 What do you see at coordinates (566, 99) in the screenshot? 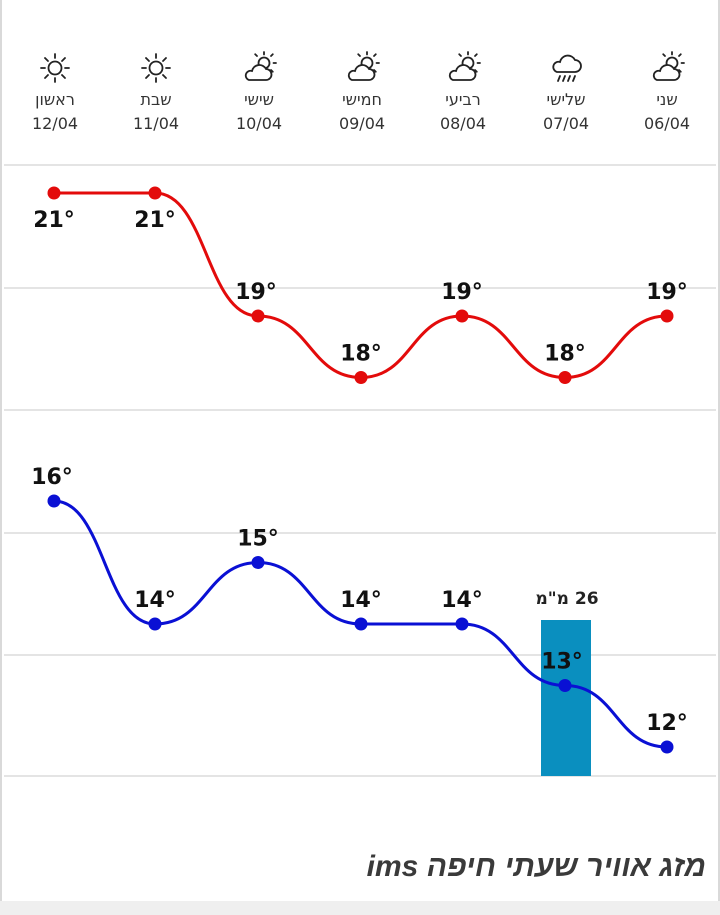
I see `day-name: שלישי` at bounding box center [566, 99].